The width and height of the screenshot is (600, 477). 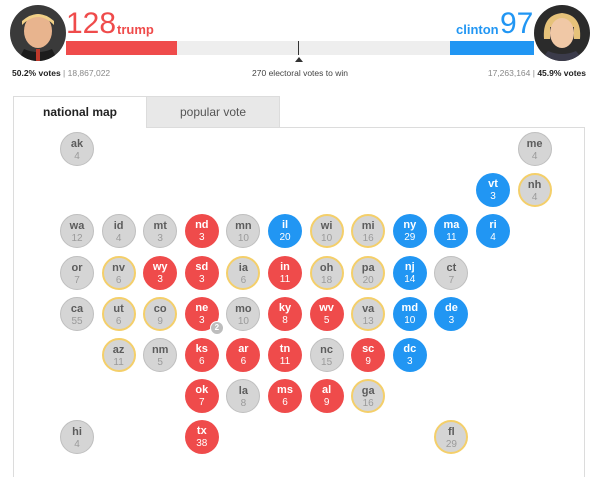 I want to click on state-tile-wi: wi 10, so click(x=326, y=231).